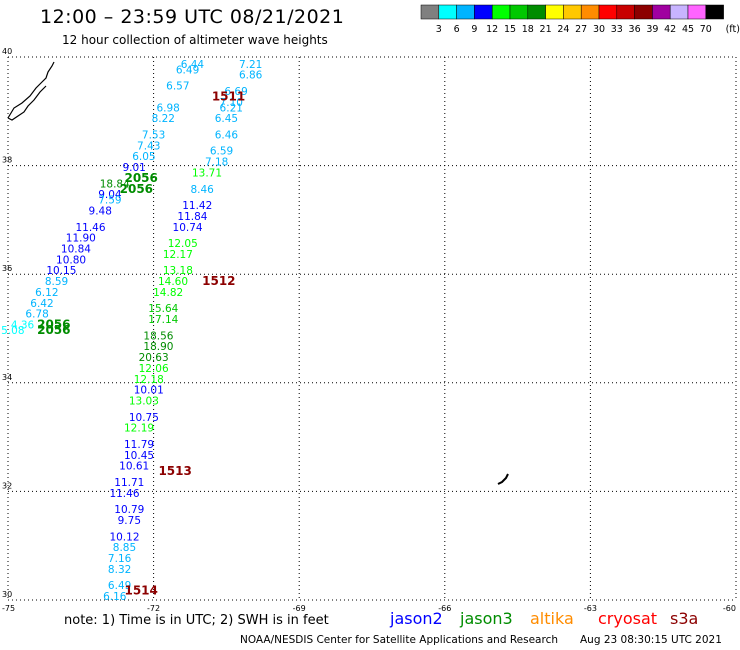  I want to click on wave-height-value-jason3: 6.05, so click(143, 157).